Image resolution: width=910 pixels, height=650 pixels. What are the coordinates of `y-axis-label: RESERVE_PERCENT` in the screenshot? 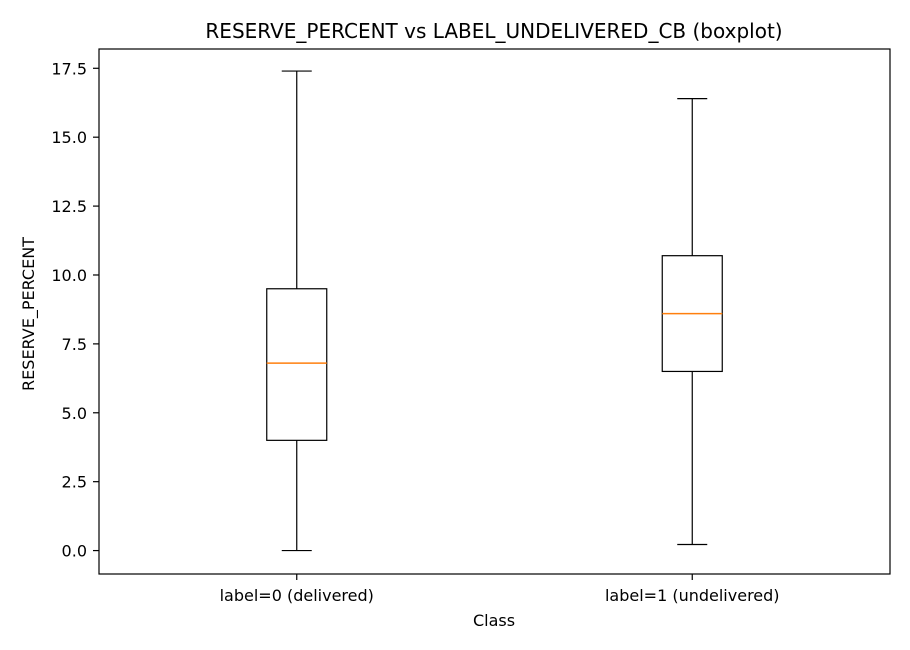 It's located at (29, 314).